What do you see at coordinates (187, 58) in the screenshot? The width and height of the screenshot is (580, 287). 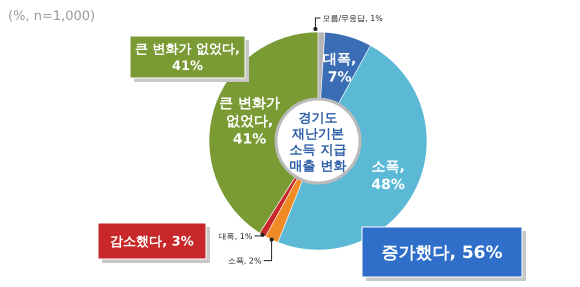 I see `text: 큰 변화가 없었다, 41%` at bounding box center [187, 58].